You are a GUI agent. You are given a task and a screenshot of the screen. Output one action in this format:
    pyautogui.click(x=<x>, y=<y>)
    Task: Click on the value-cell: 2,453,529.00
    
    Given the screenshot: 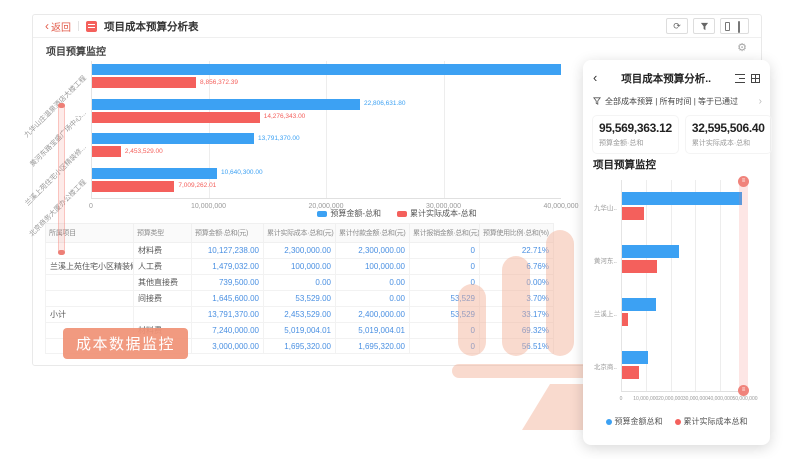 What is the action you would take?
    pyautogui.click(x=299, y=314)
    